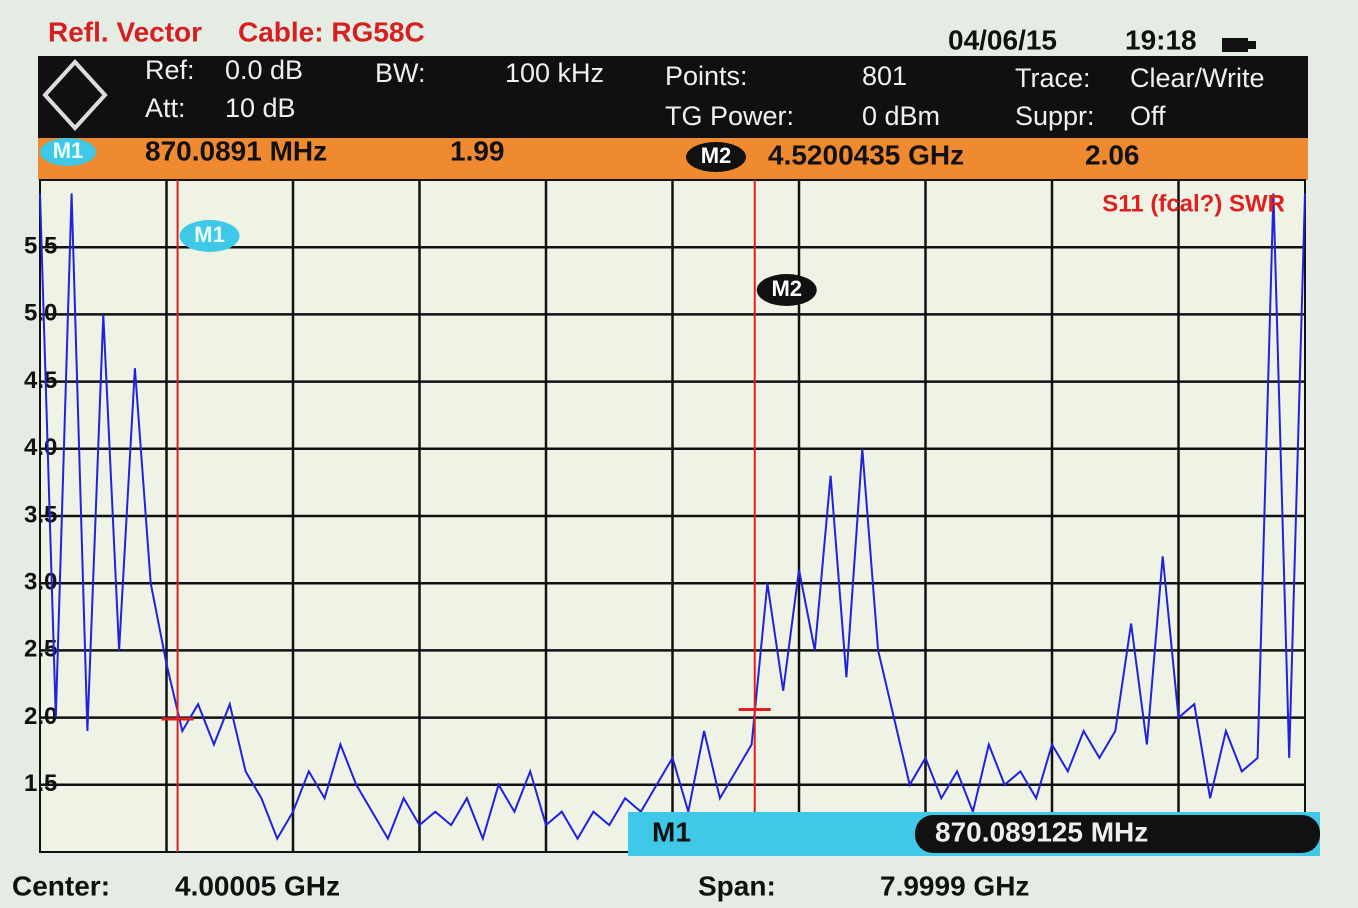  Describe the element at coordinates (673, 97) in the screenshot. I see `settings-bar` at that location.